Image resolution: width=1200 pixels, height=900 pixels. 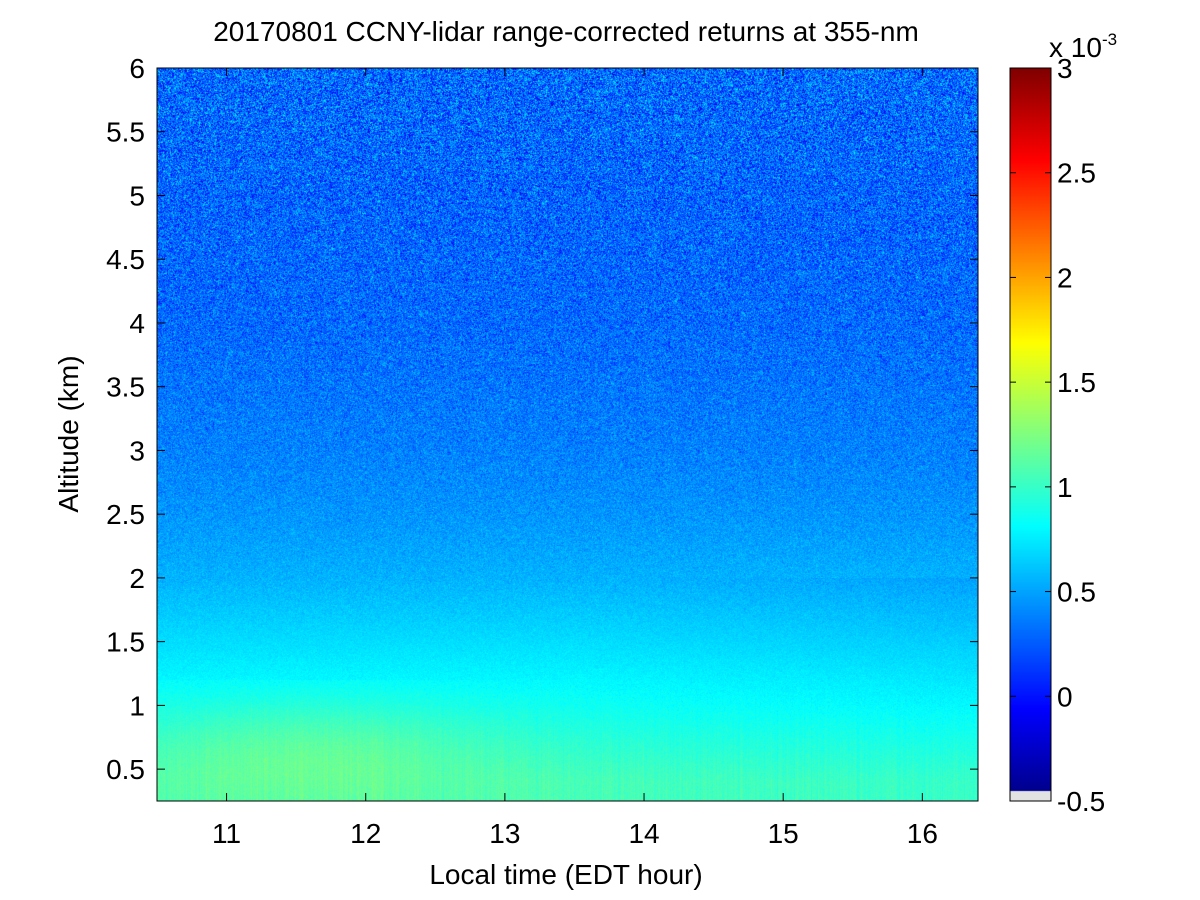 I want to click on colorbar-tick-label: -0.5, so click(x=1081, y=801).